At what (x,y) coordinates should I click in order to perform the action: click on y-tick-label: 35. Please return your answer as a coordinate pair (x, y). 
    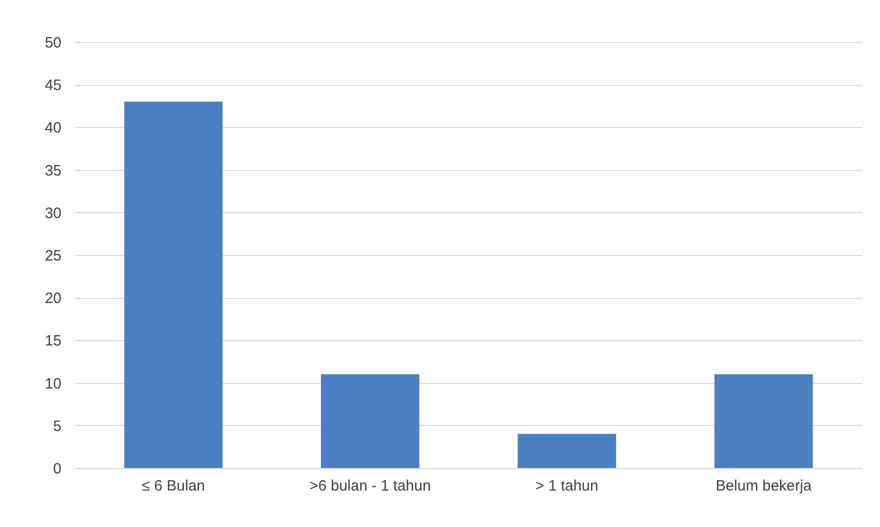
    Looking at the image, I should click on (53, 171).